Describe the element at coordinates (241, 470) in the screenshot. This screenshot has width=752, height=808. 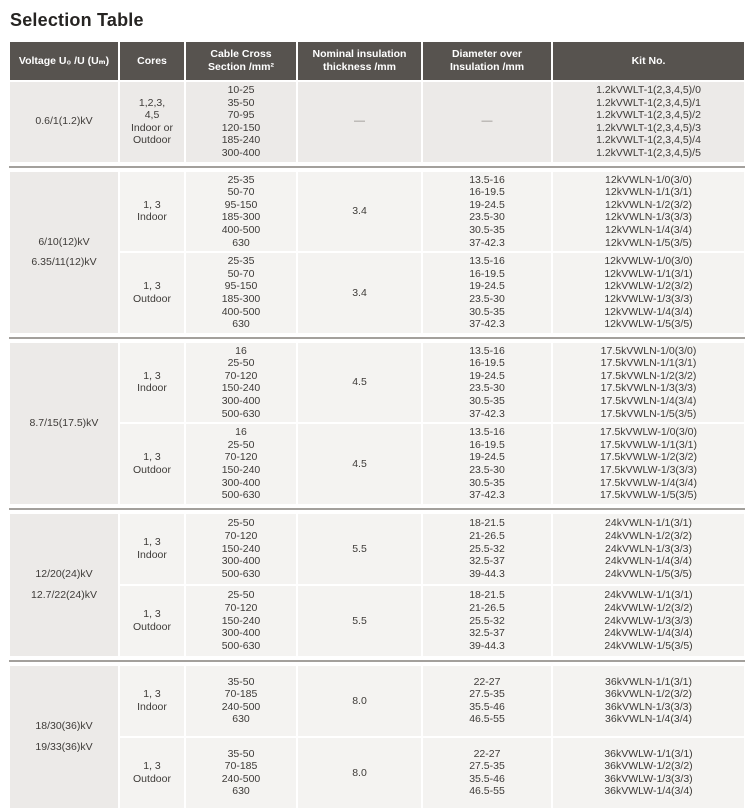
I see `cell-line: 150-240` at that location.